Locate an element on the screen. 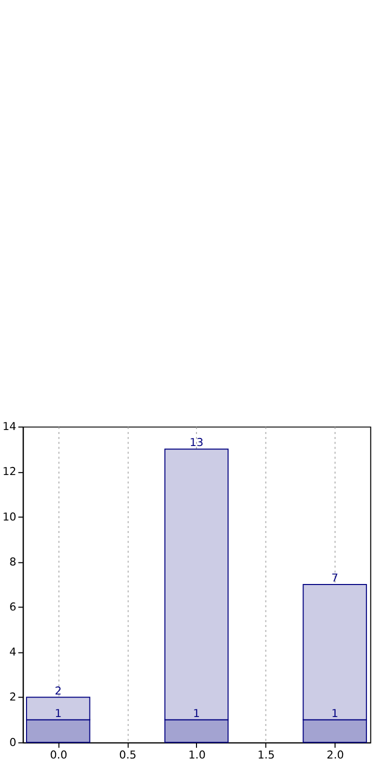 This screenshot has height=780, width=390. y-tick-label: 2 is located at coordinates (12, 697).